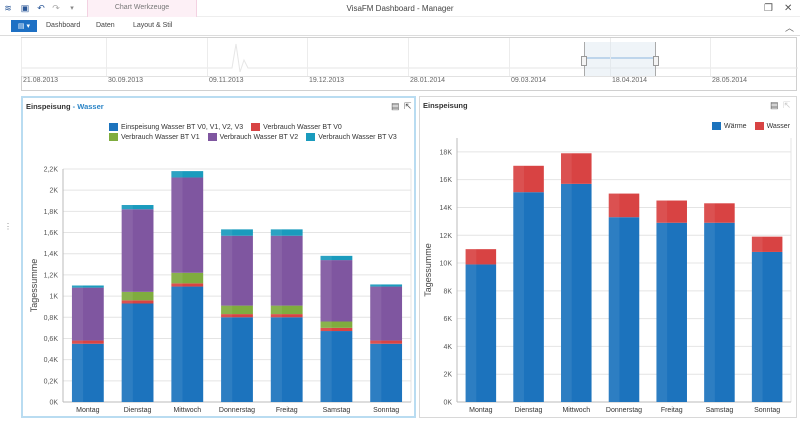  Describe the element at coordinates (176, 127) in the screenshot. I see `legend-item: Einspeisung Wasser BT V0, V1, V2, V3` at that location.